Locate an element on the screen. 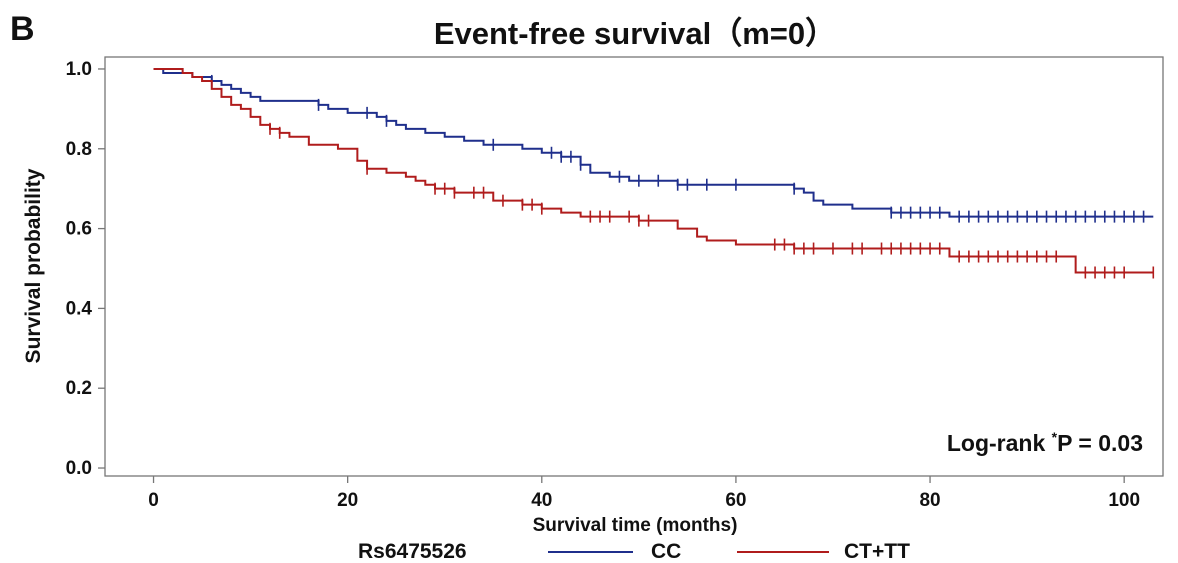  logrank-suffix: P = 0.03 is located at coordinates (1100, 443).